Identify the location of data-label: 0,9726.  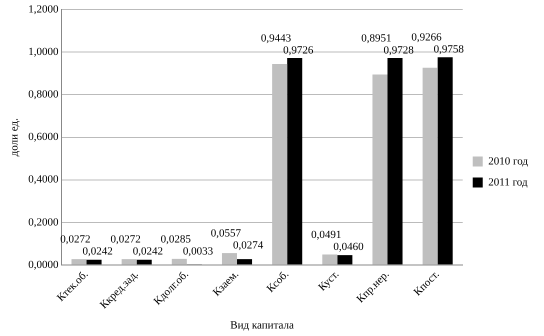
(298, 50).